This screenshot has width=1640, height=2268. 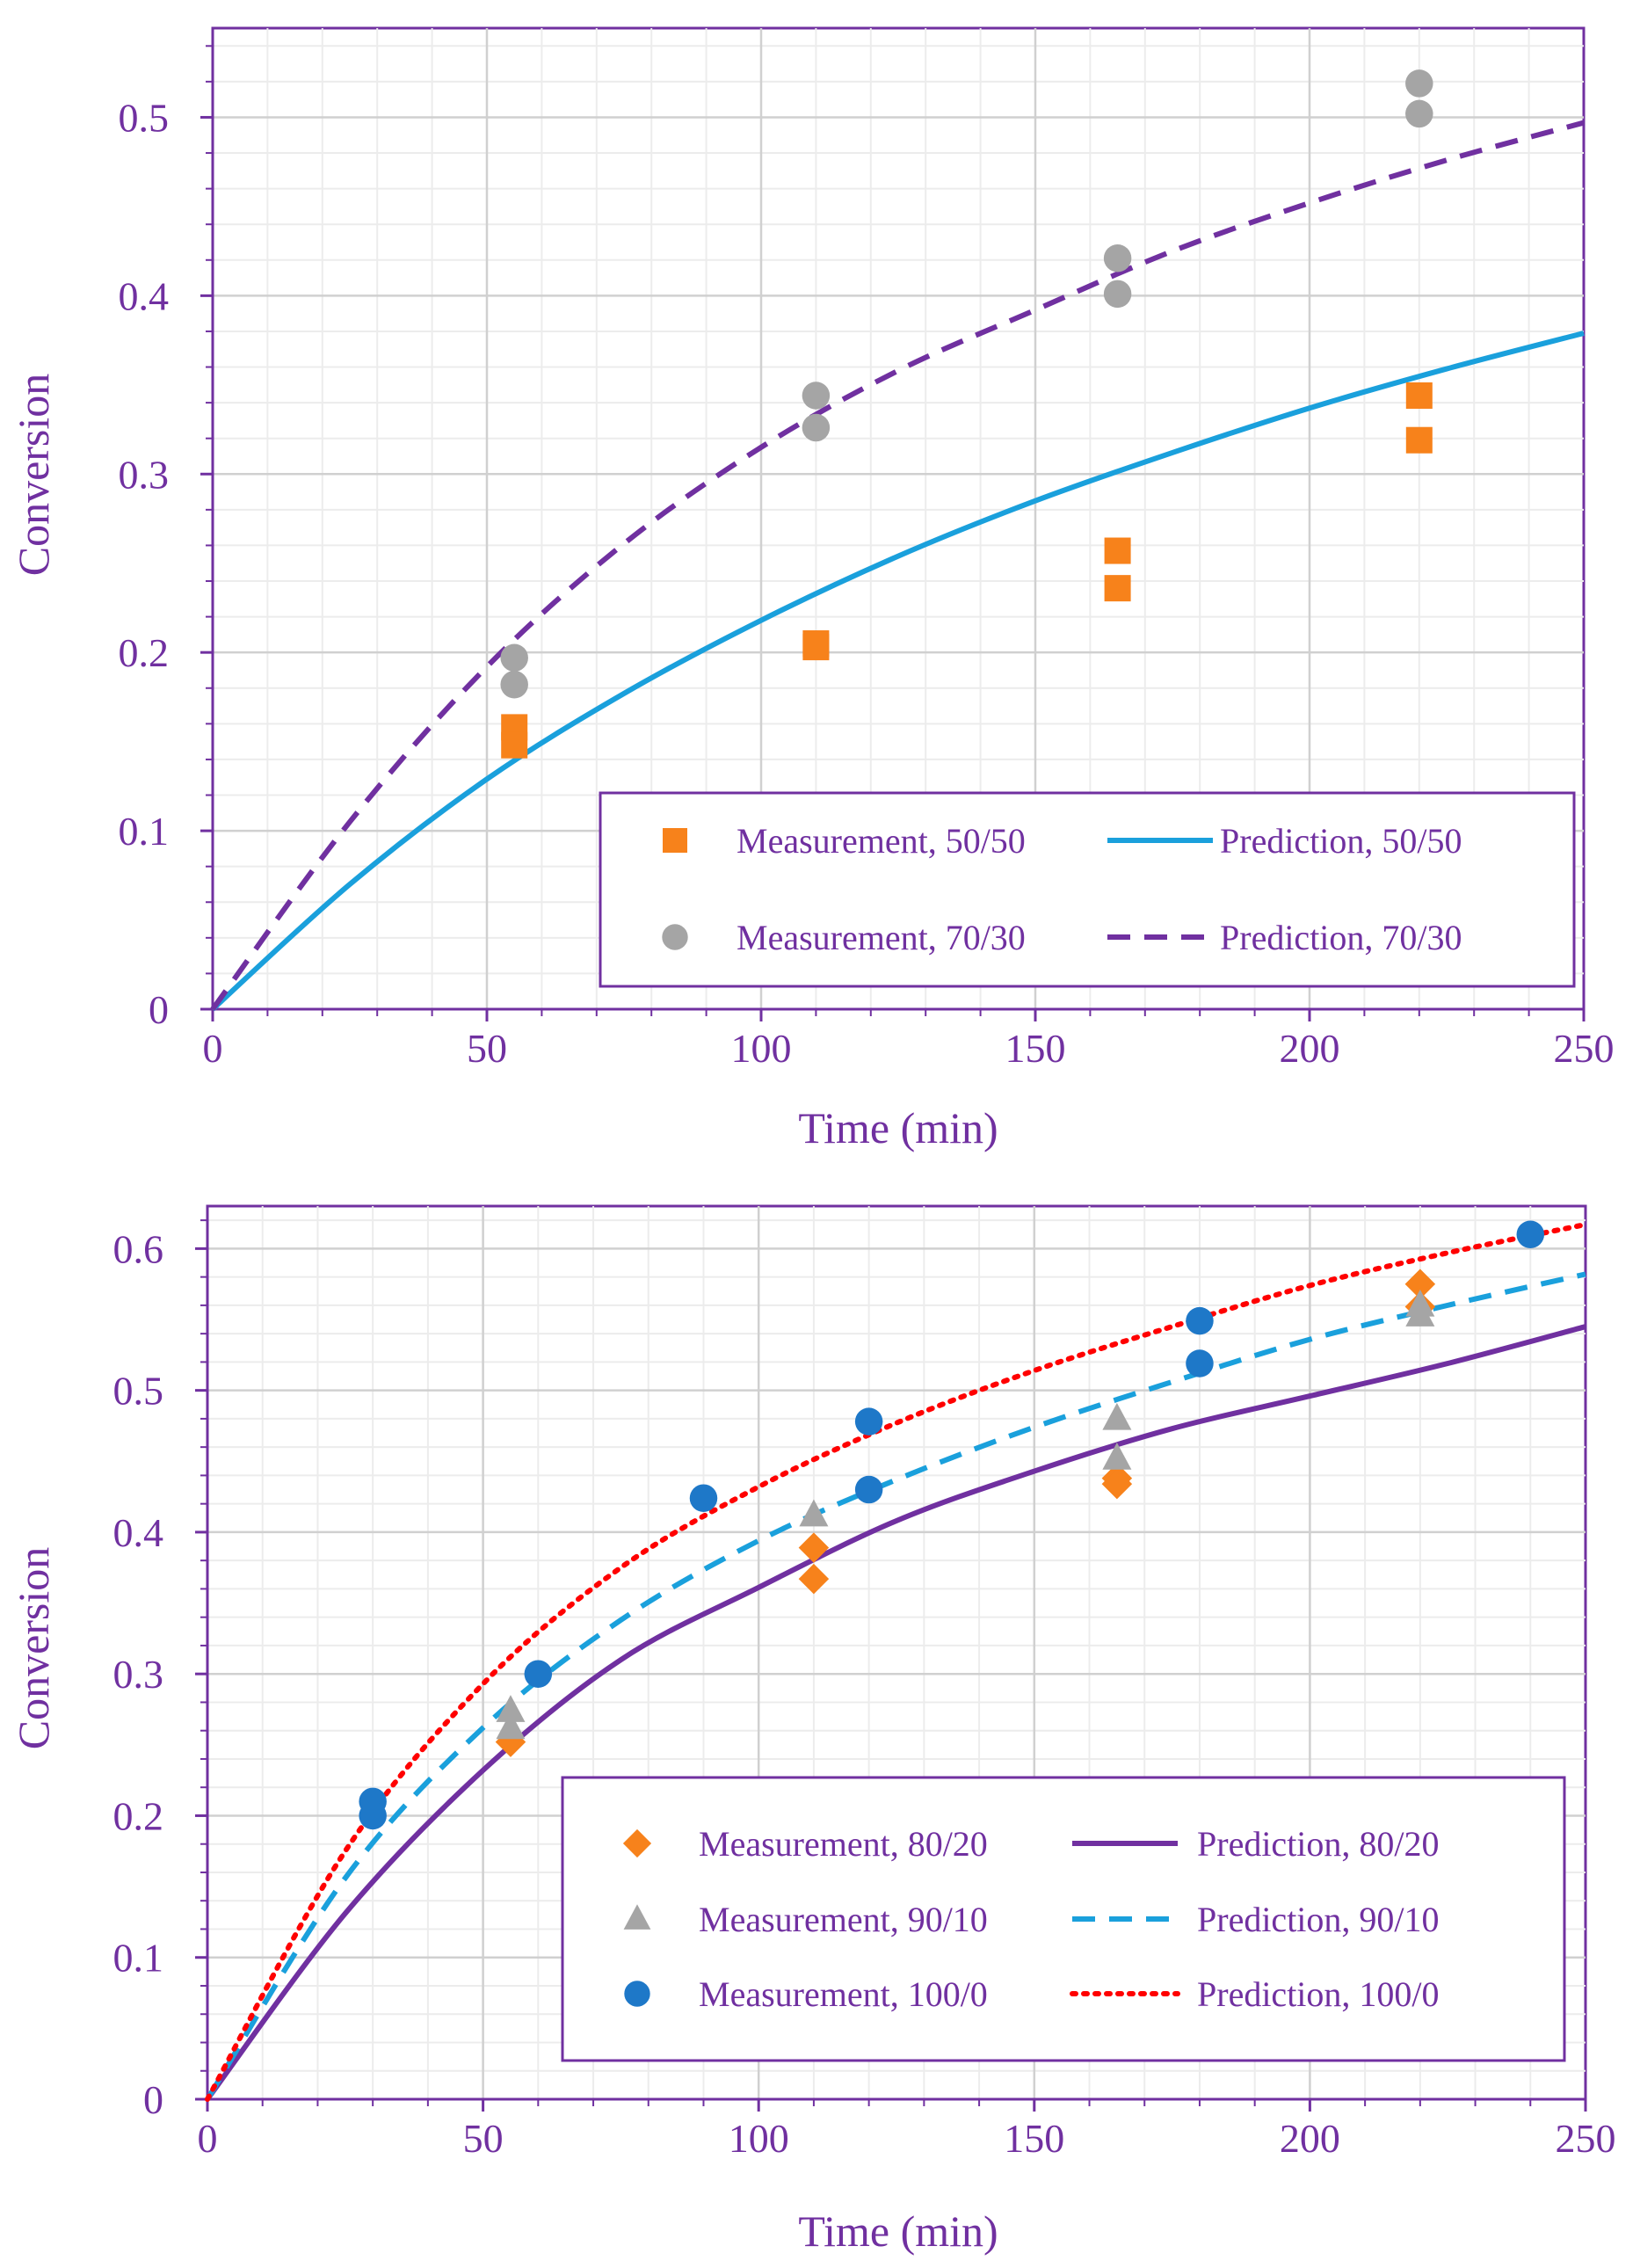 What do you see at coordinates (138, 1815) in the screenshot?
I see `chart-bottom-y-tick-label: 0.2` at bounding box center [138, 1815].